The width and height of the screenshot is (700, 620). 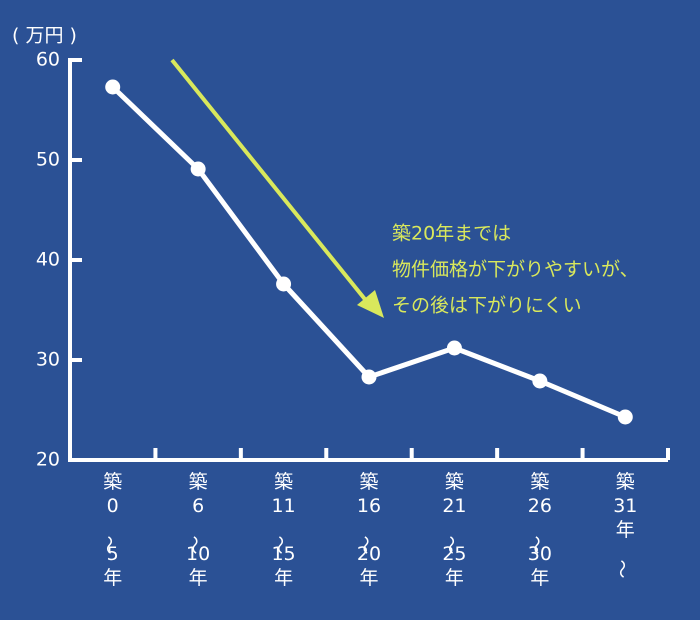 I want to click on x-tick-label-part: 0, so click(x=113, y=506).